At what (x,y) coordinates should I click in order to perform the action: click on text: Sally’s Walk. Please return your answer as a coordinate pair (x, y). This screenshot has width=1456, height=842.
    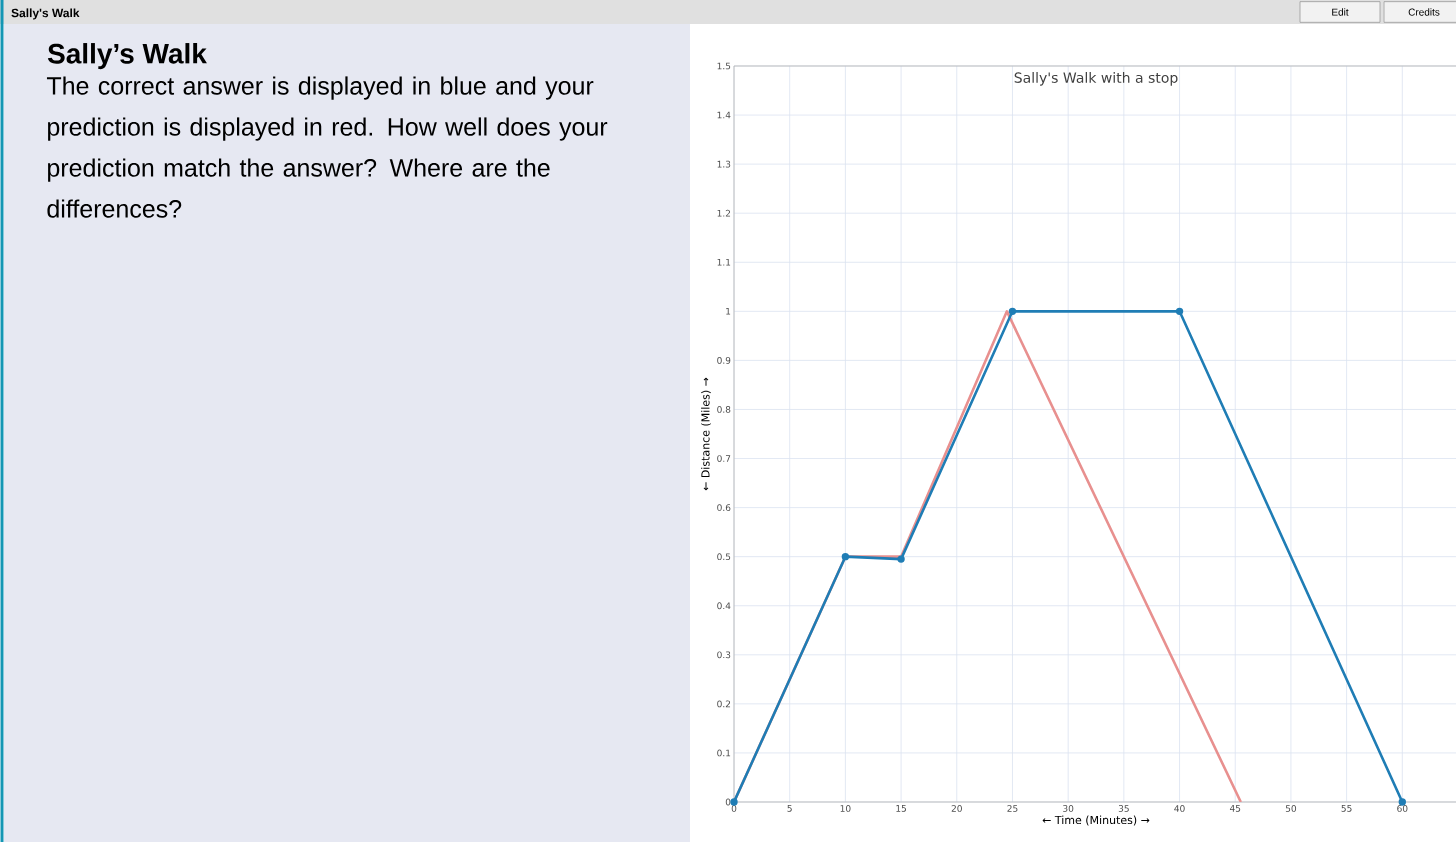
    Looking at the image, I should click on (127, 56).